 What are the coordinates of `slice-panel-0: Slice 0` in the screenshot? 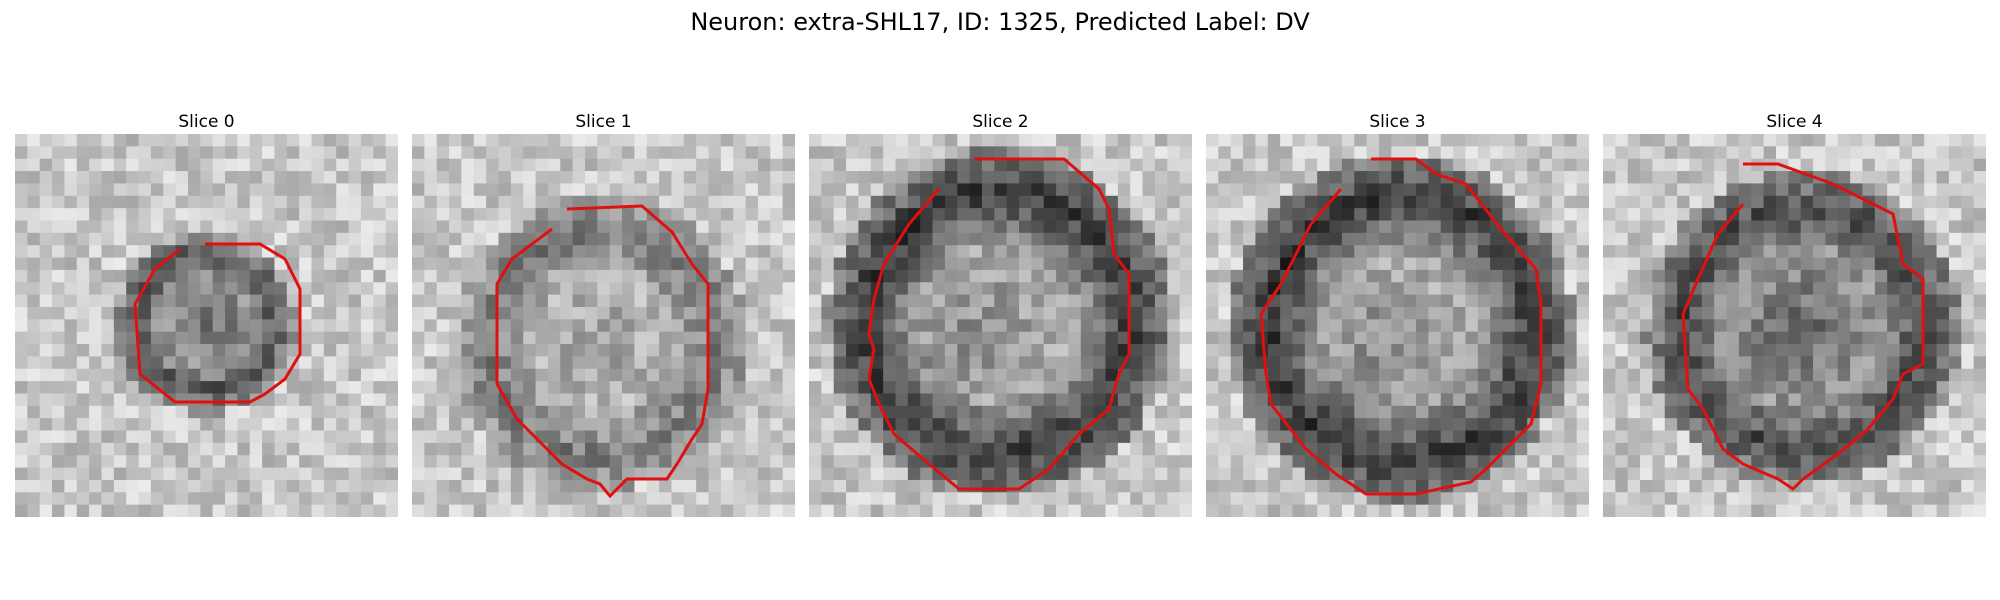 It's located at (206, 313).